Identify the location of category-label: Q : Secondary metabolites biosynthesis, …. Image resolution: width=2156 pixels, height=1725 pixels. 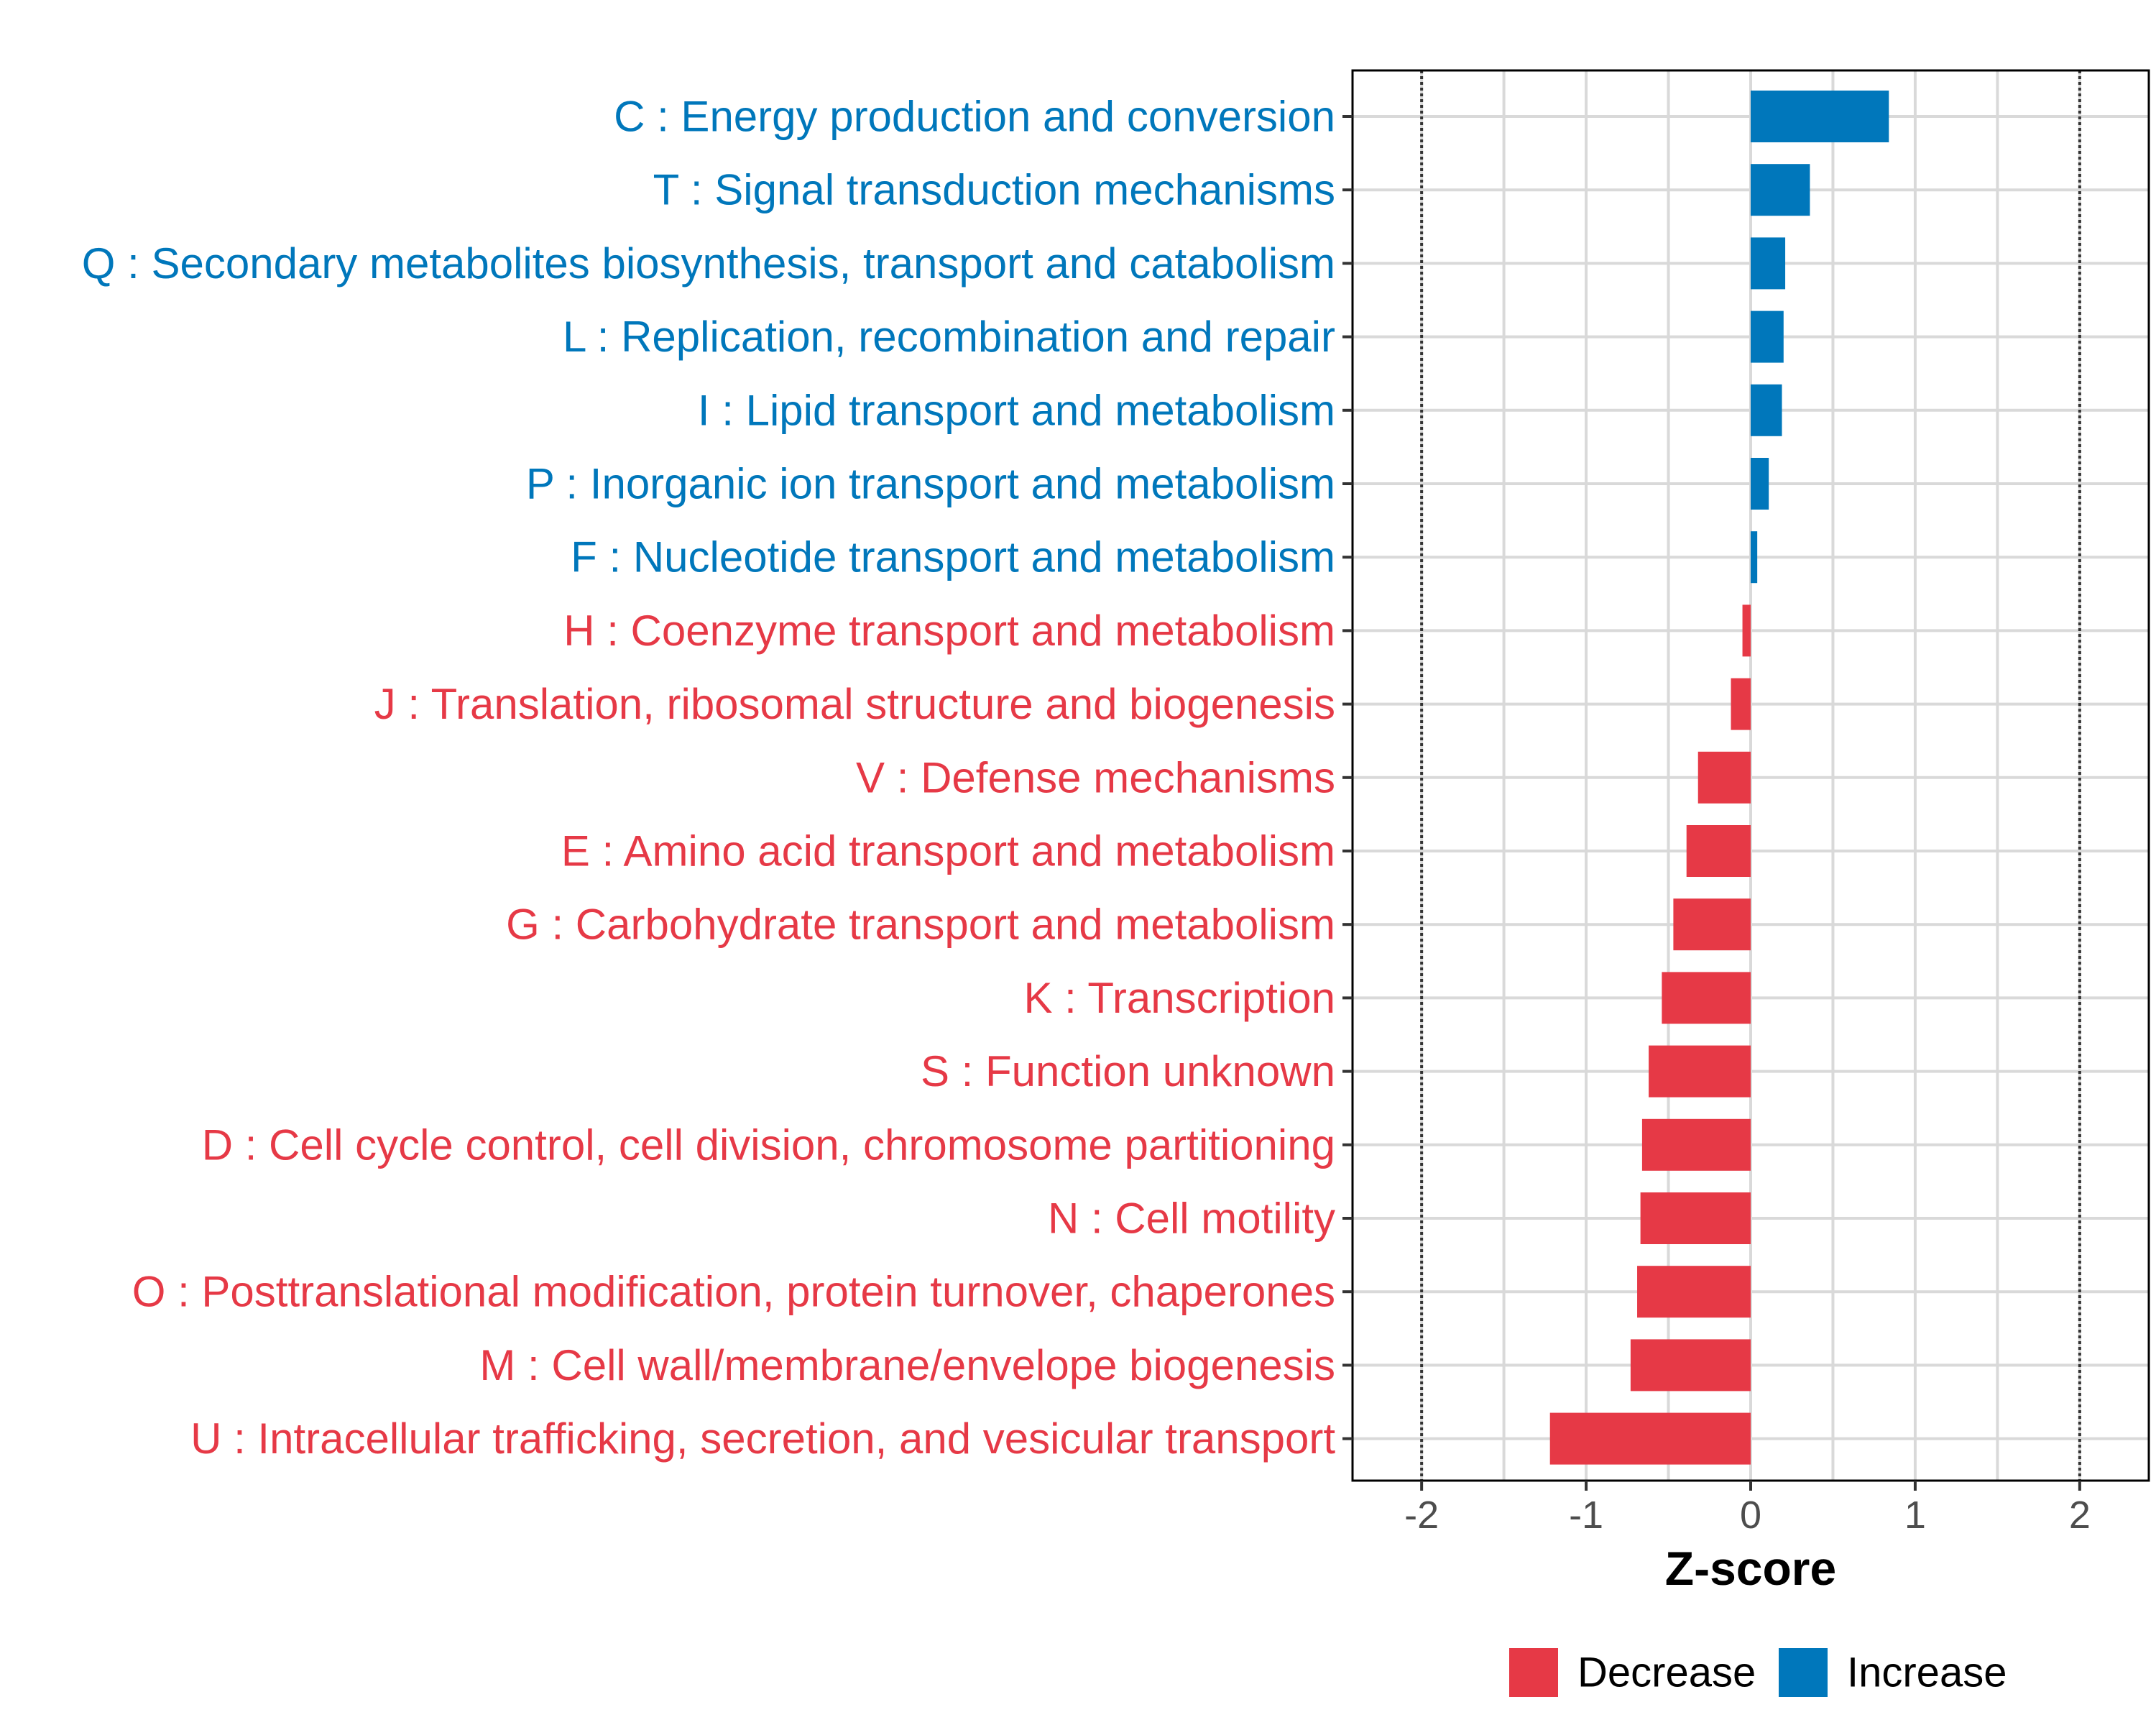
(708, 263).